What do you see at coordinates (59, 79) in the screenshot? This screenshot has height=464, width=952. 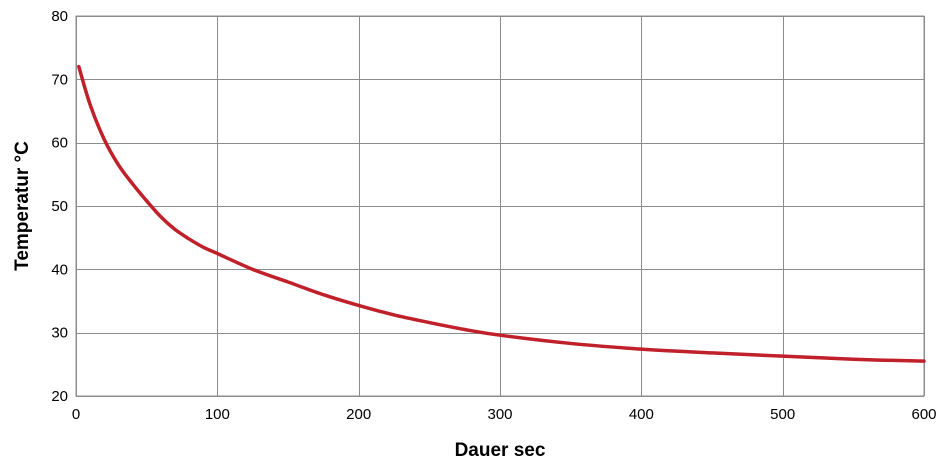 I see `y-tick-label: 70` at bounding box center [59, 79].